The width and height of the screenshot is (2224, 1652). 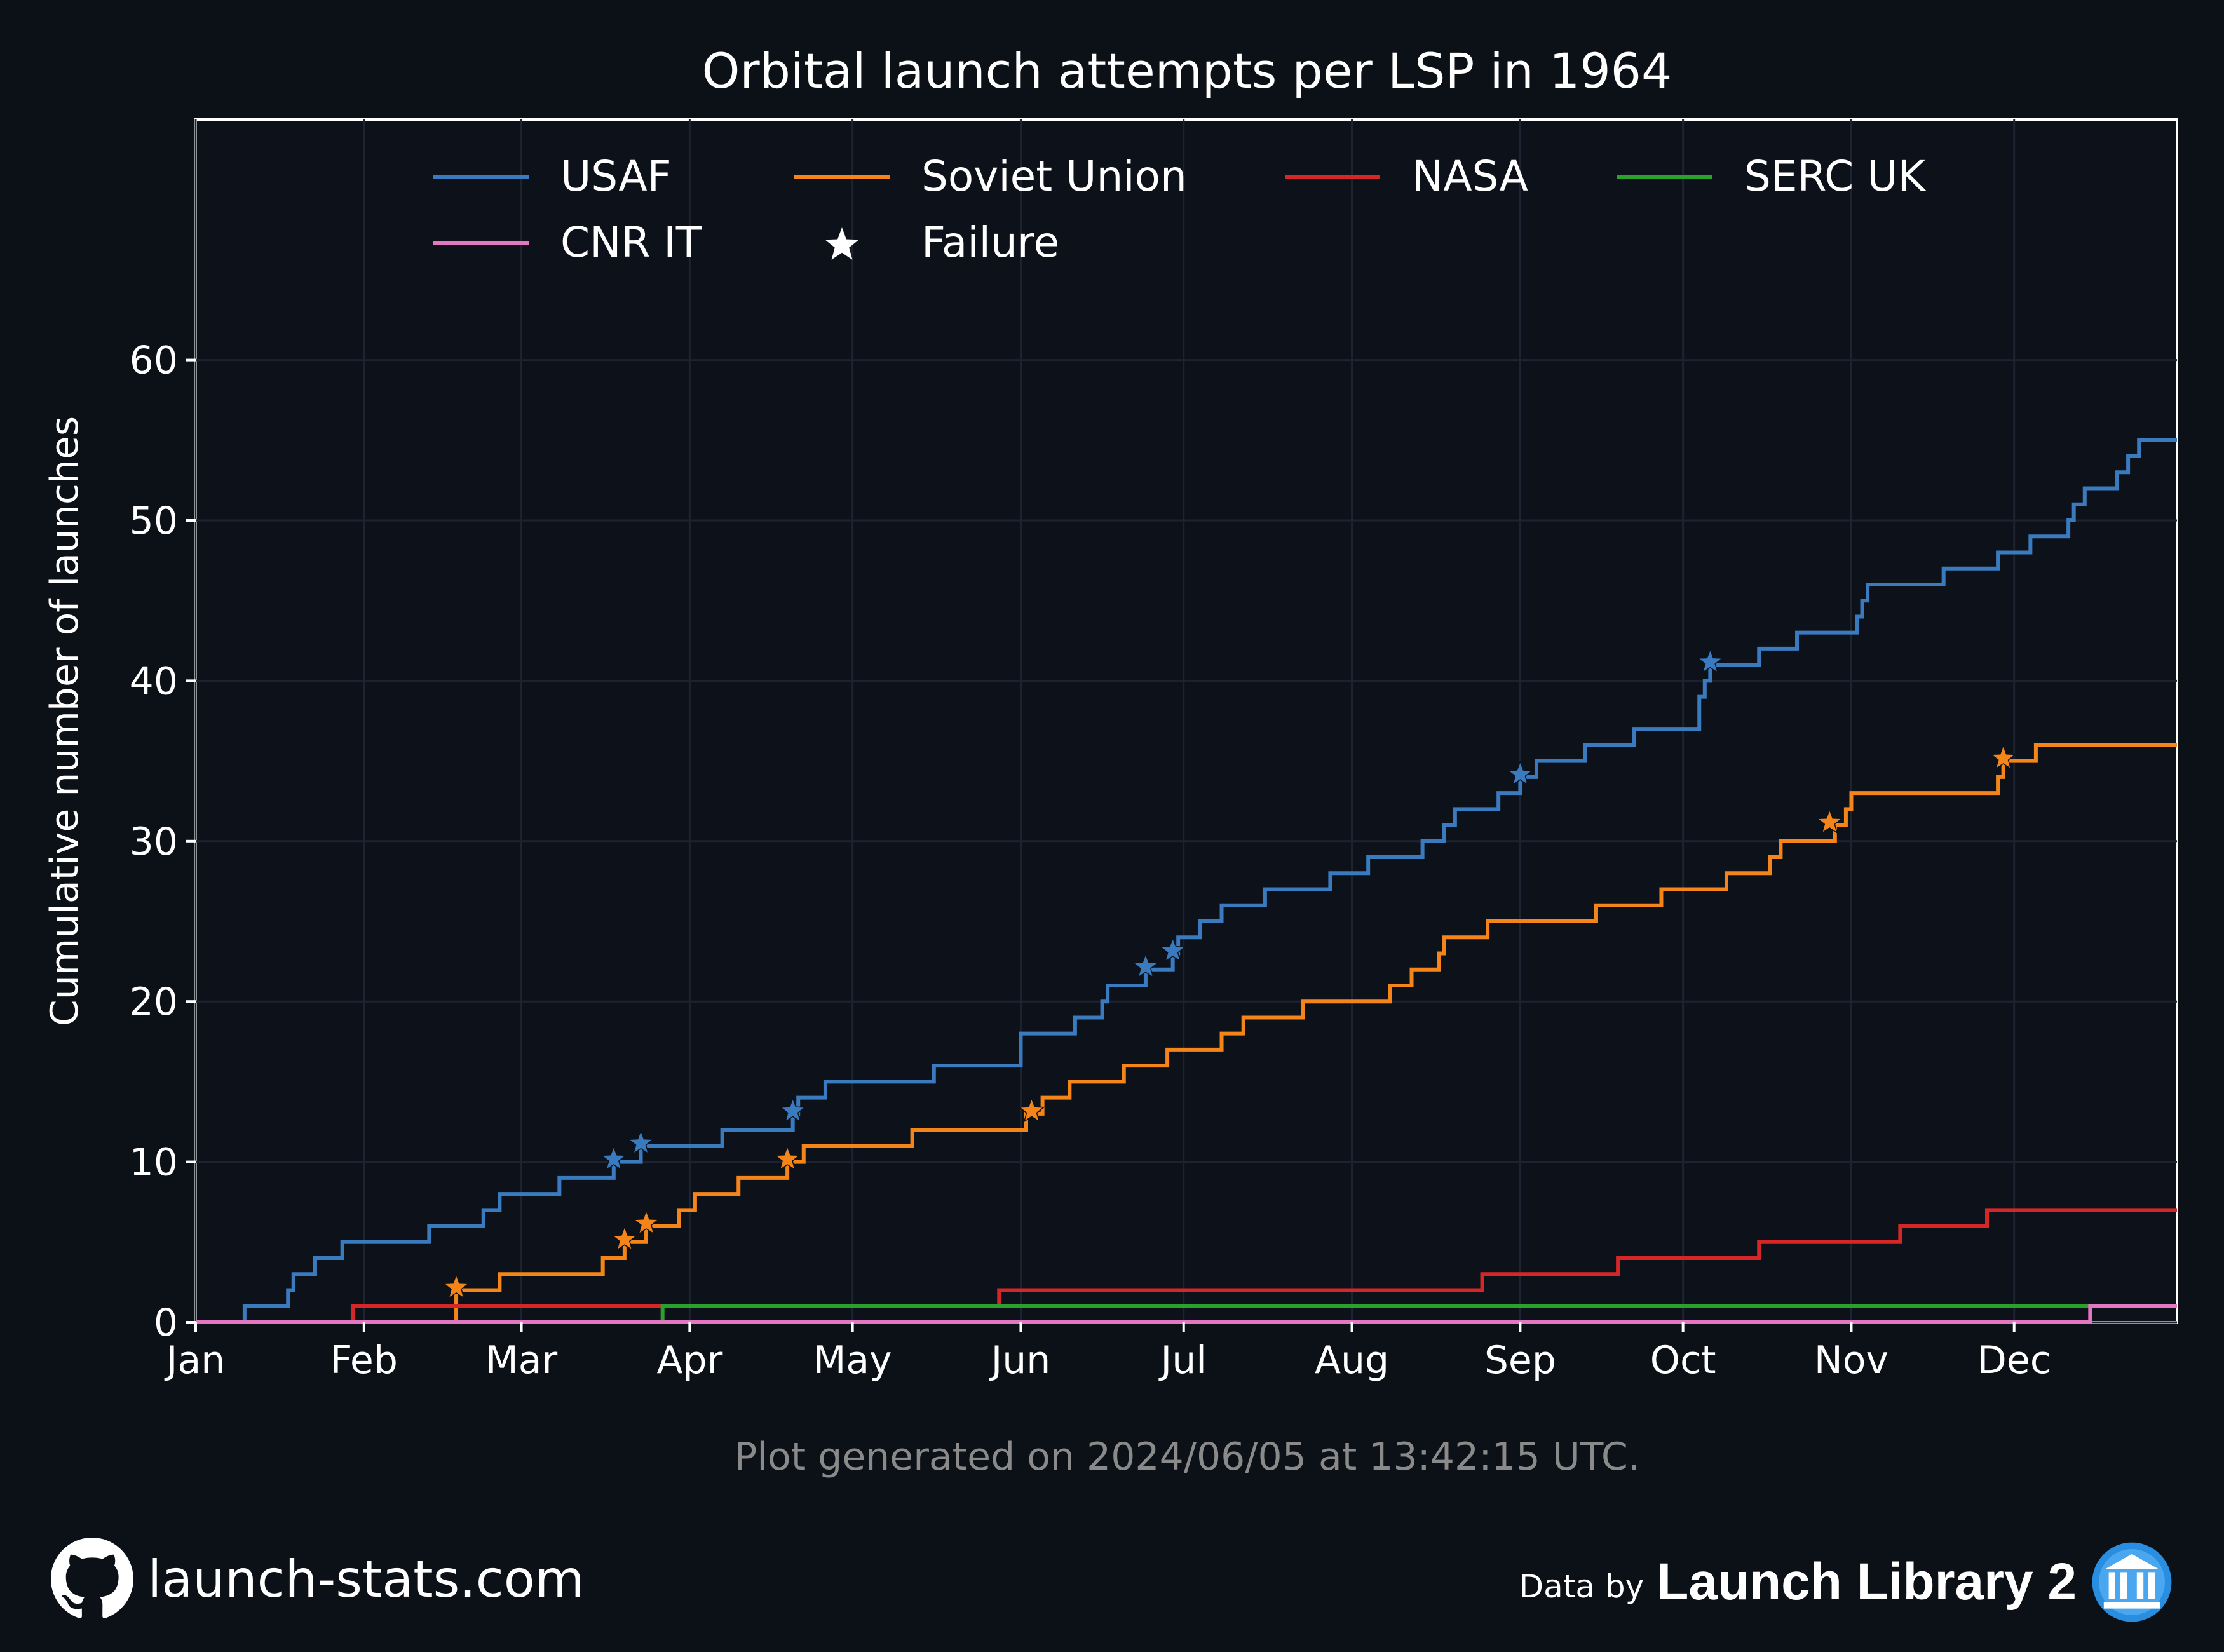 I want to click on x-tick-label: May, so click(x=852, y=1360).